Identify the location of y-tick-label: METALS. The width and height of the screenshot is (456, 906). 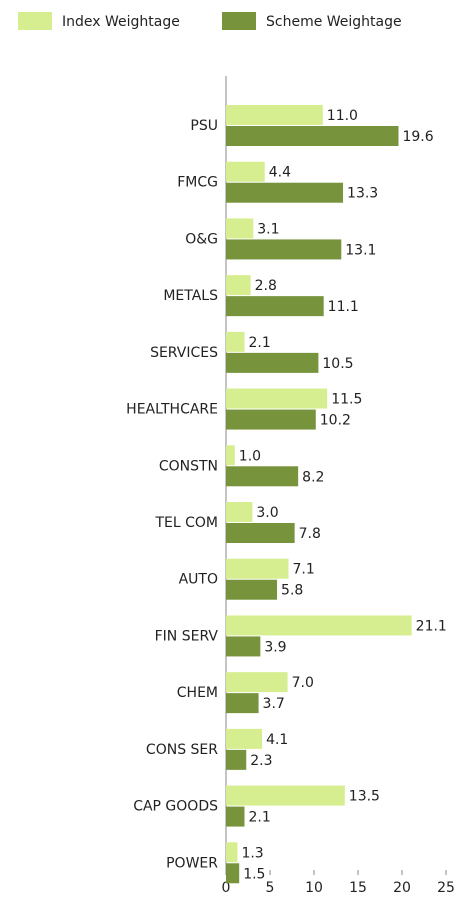
(190, 296).